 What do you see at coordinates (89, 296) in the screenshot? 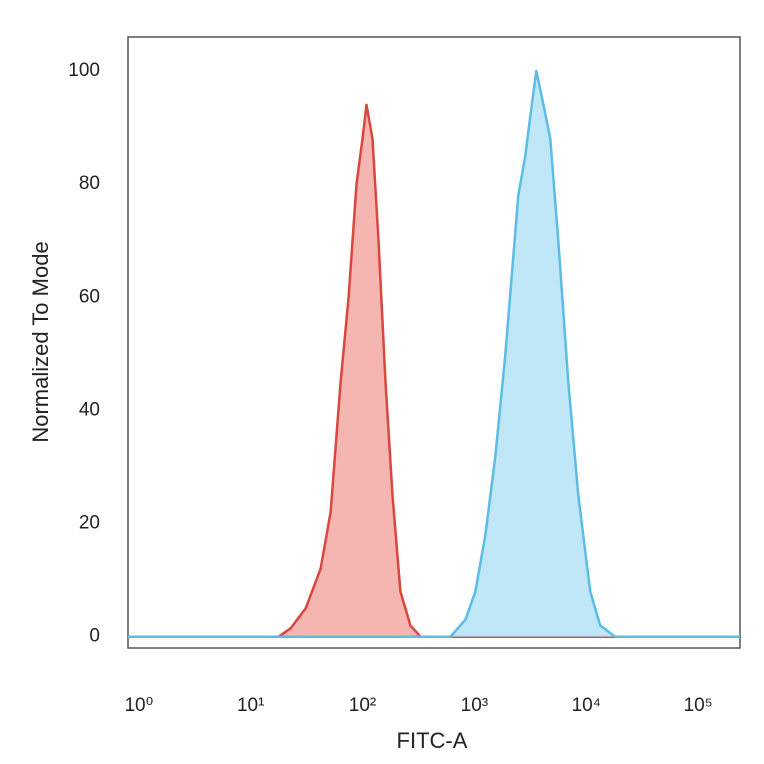
I see `y-tick-label: 60` at bounding box center [89, 296].